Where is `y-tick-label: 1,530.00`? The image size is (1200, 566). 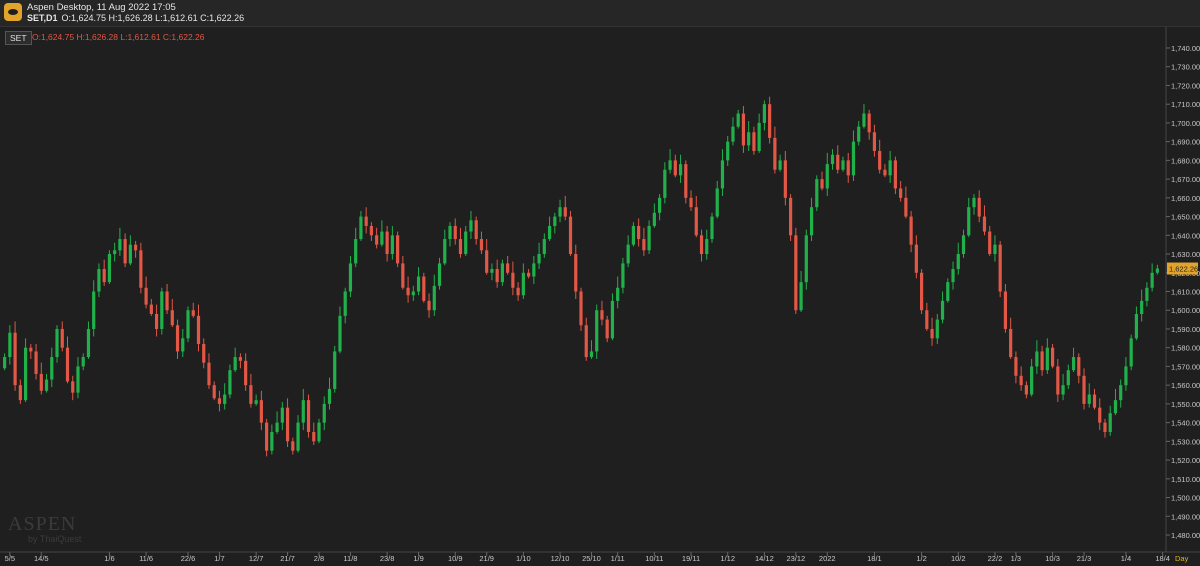 y-tick-label: 1,530.00 is located at coordinates (1185, 441).